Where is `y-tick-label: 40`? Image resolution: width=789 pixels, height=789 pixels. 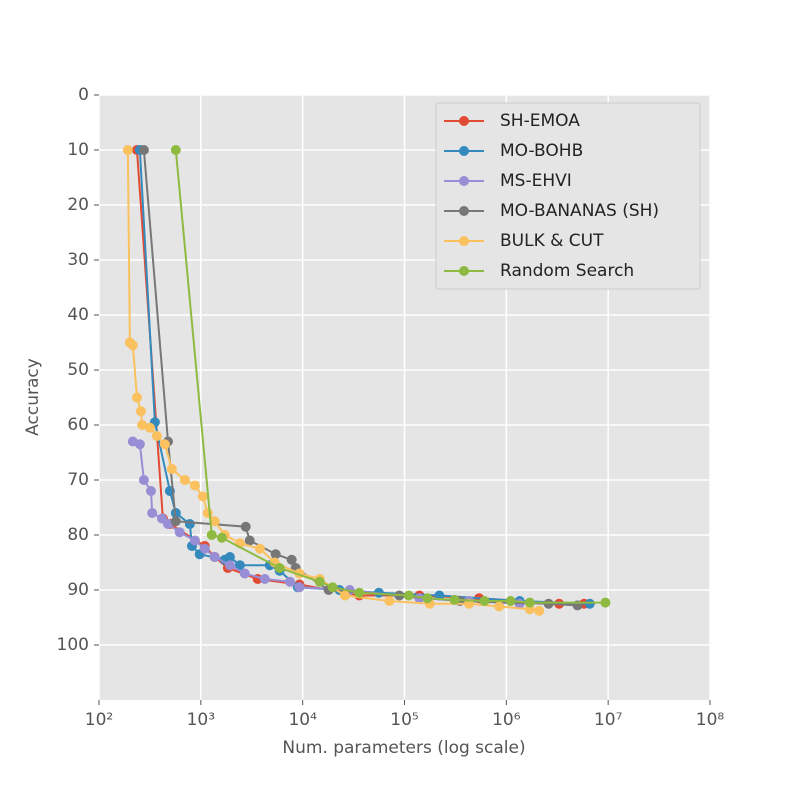
y-tick-label: 40 is located at coordinates (78, 315).